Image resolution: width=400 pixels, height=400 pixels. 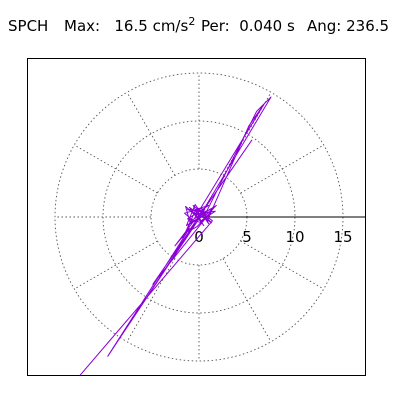 I want to click on per-value: 0.040 s, so click(x=267, y=26).